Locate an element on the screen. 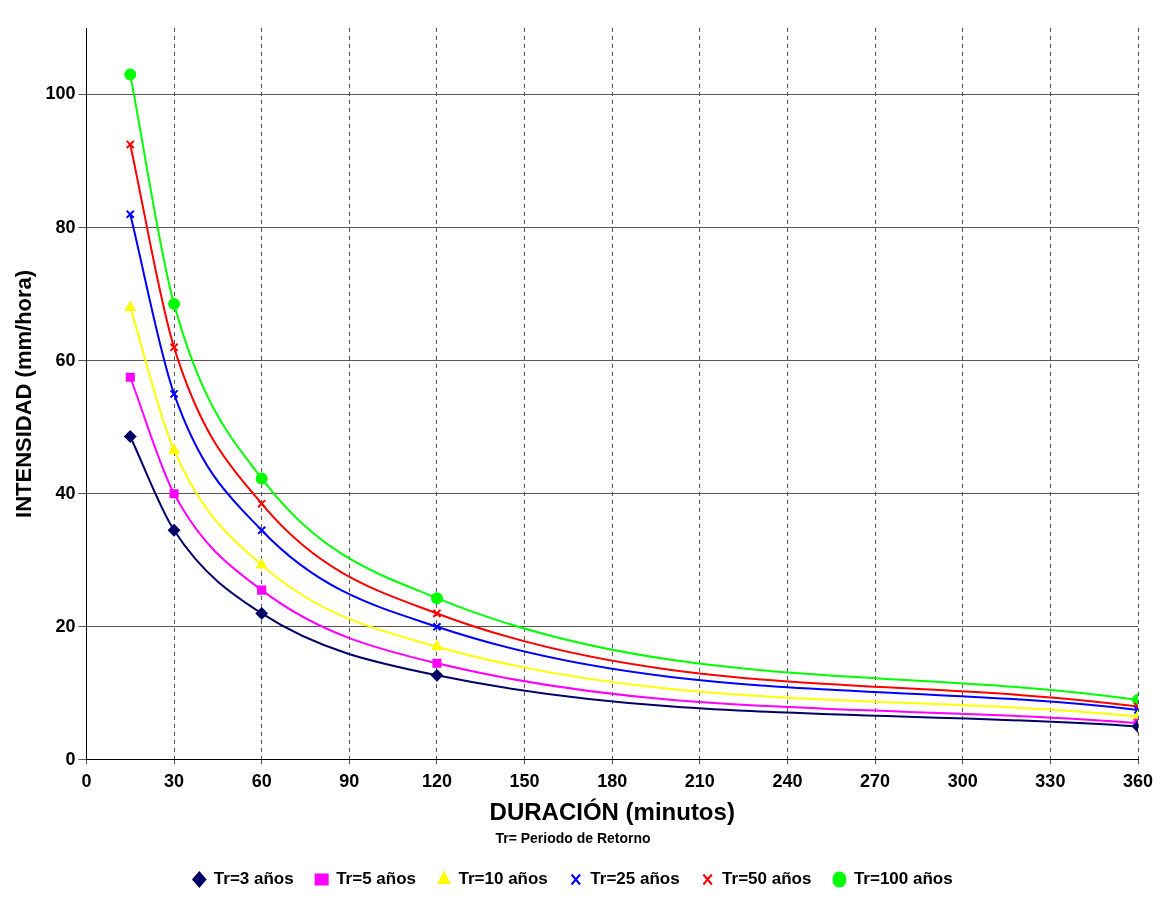  x-tick-label: 300 is located at coordinates (962, 780).